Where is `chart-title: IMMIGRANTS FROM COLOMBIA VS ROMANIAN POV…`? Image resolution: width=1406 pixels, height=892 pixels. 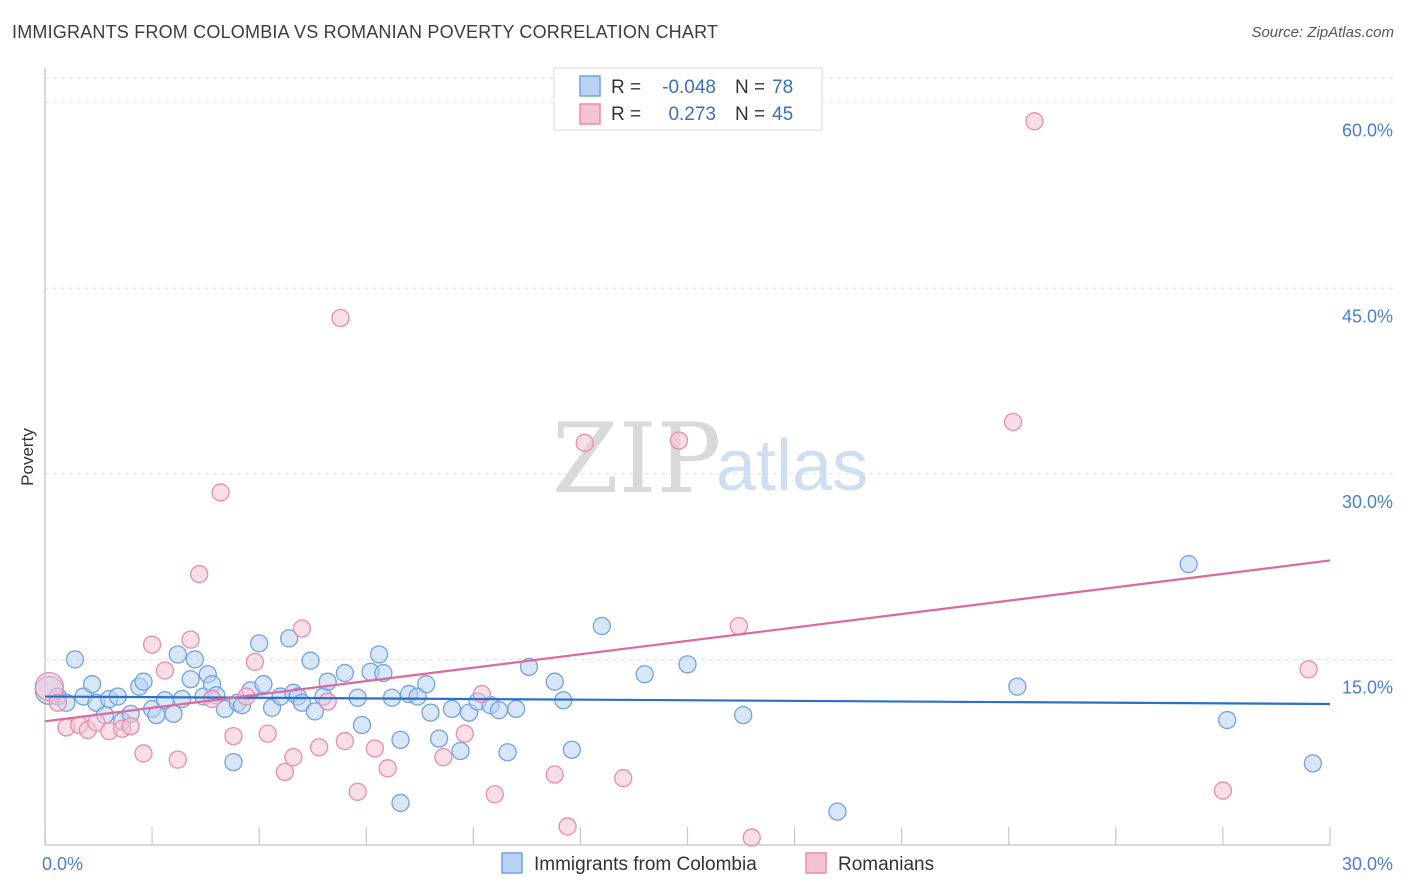 chart-title: IMMIGRANTS FROM COLOMBIA VS ROMANIAN POV… is located at coordinates (365, 32).